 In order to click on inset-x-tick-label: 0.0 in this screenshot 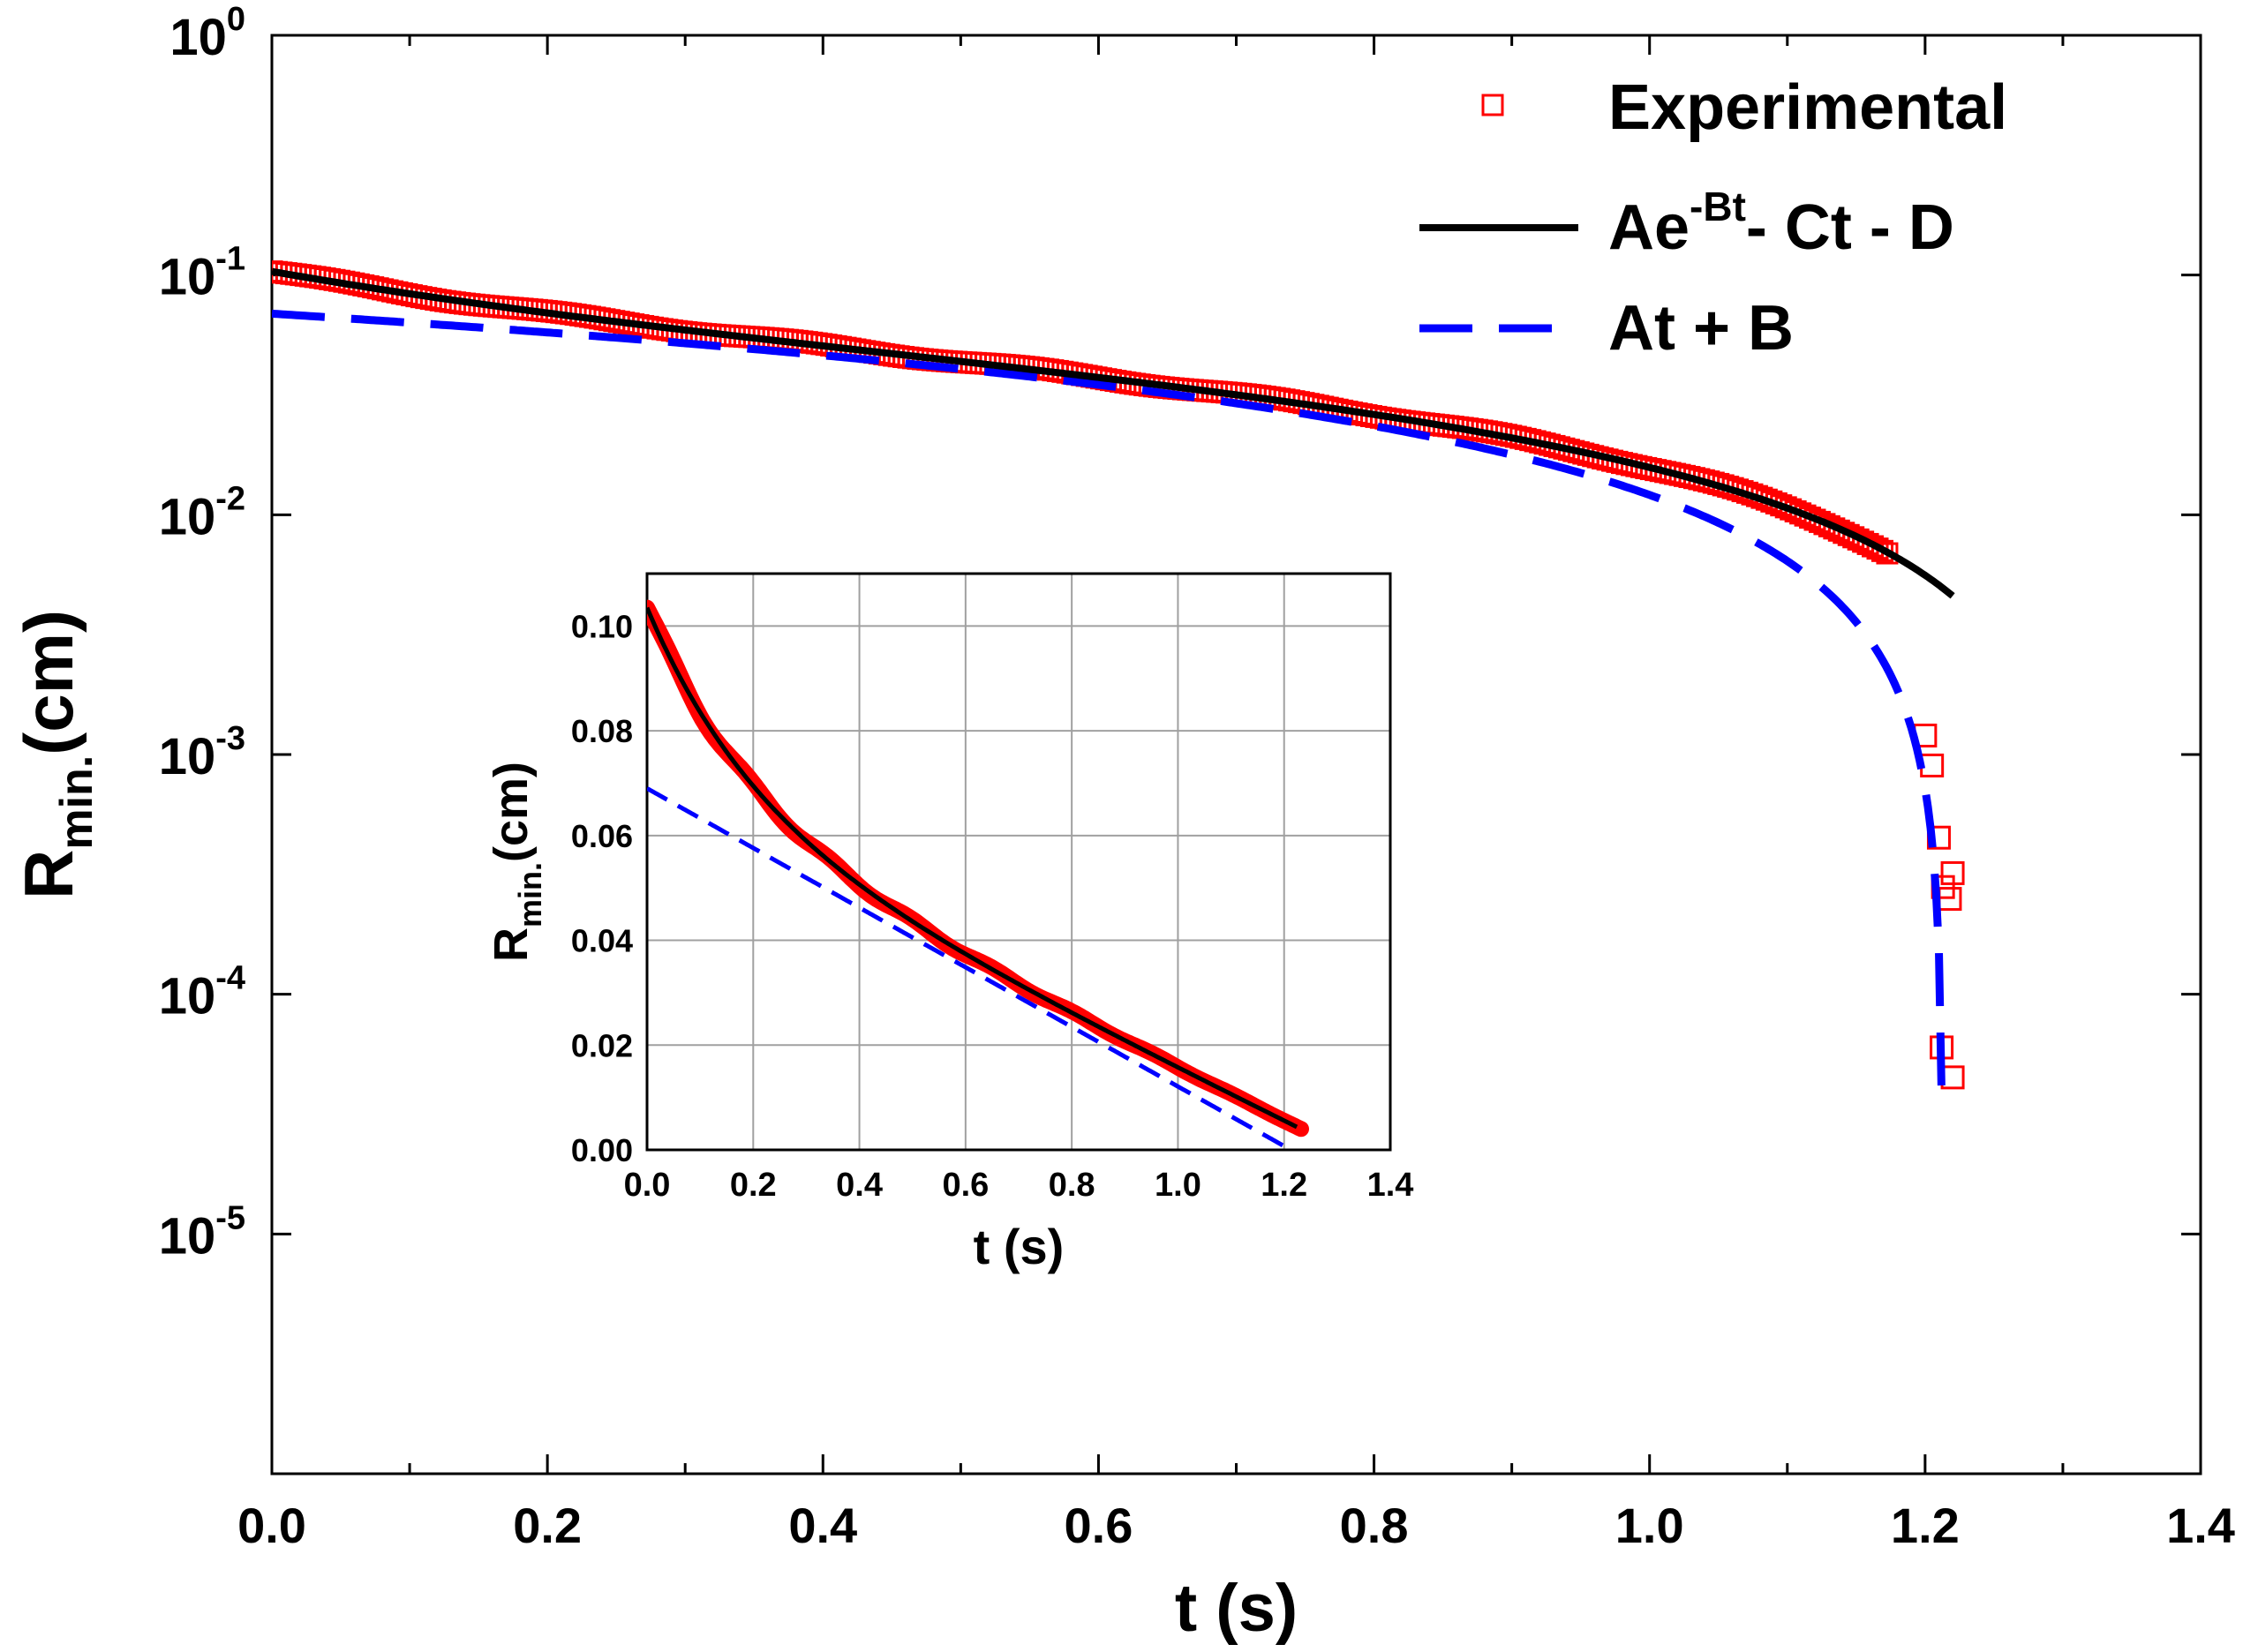, I will do `click(647, 1185)`.